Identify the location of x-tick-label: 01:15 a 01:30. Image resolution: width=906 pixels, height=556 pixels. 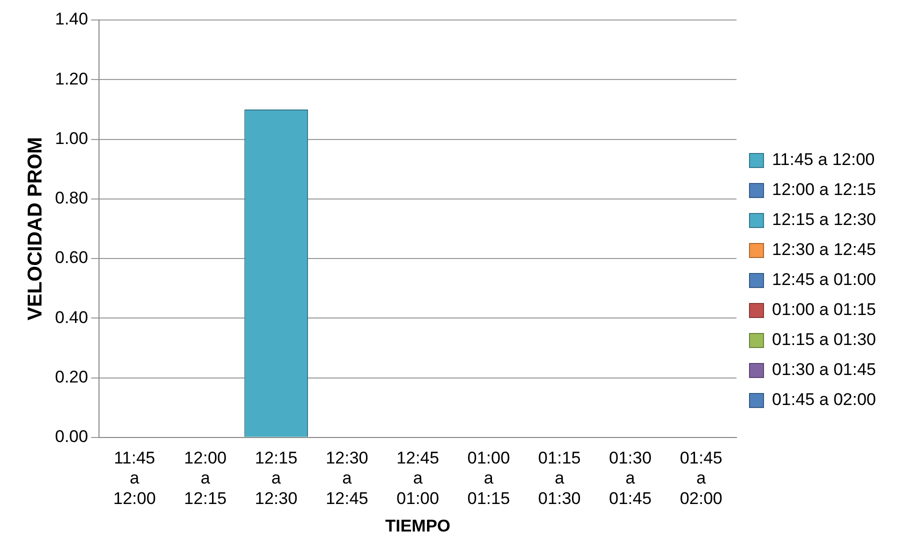
(559, 478).